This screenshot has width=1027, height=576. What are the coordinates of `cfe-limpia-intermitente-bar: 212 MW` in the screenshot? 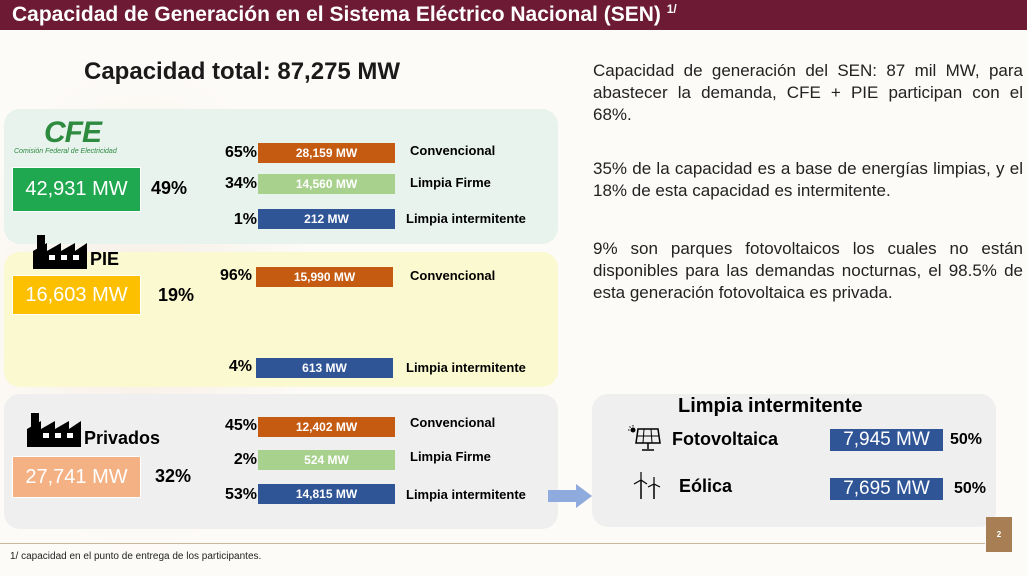 It's located at (326, 219).